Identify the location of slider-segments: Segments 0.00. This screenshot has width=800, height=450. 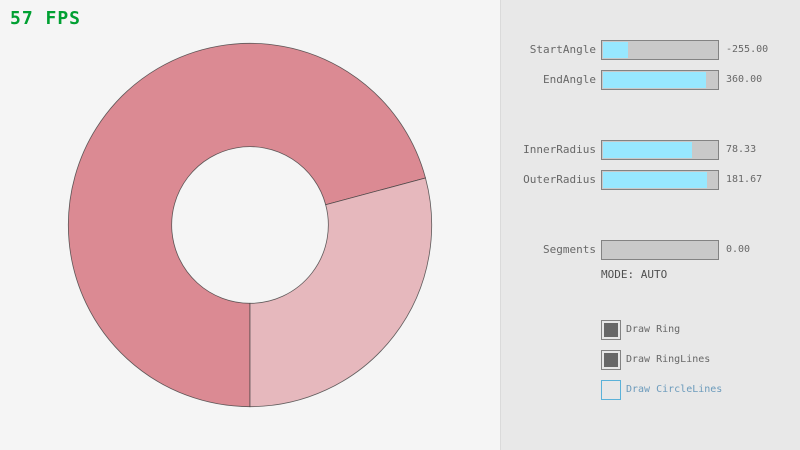
(650, 250).